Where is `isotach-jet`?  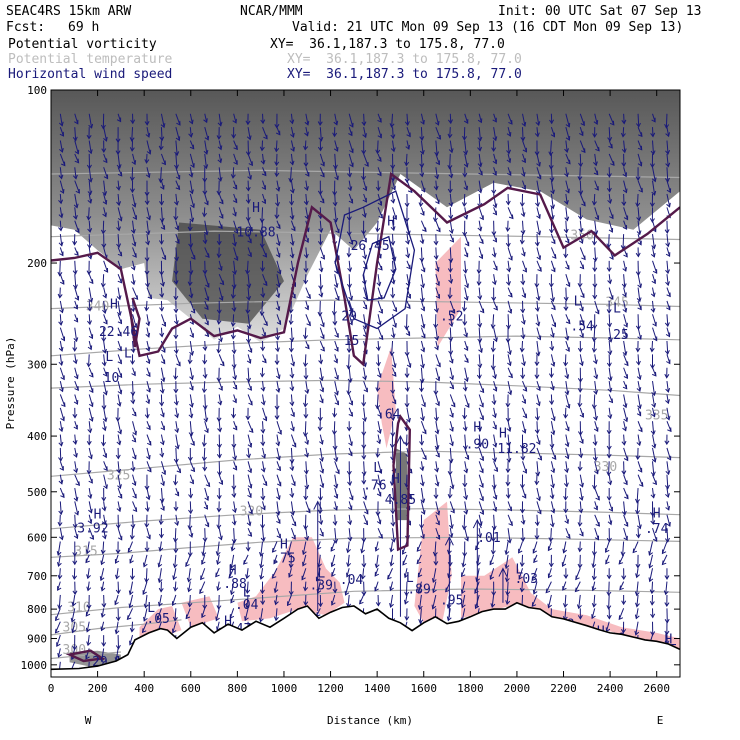 isotach-jet is located at coordinates (375, 260).